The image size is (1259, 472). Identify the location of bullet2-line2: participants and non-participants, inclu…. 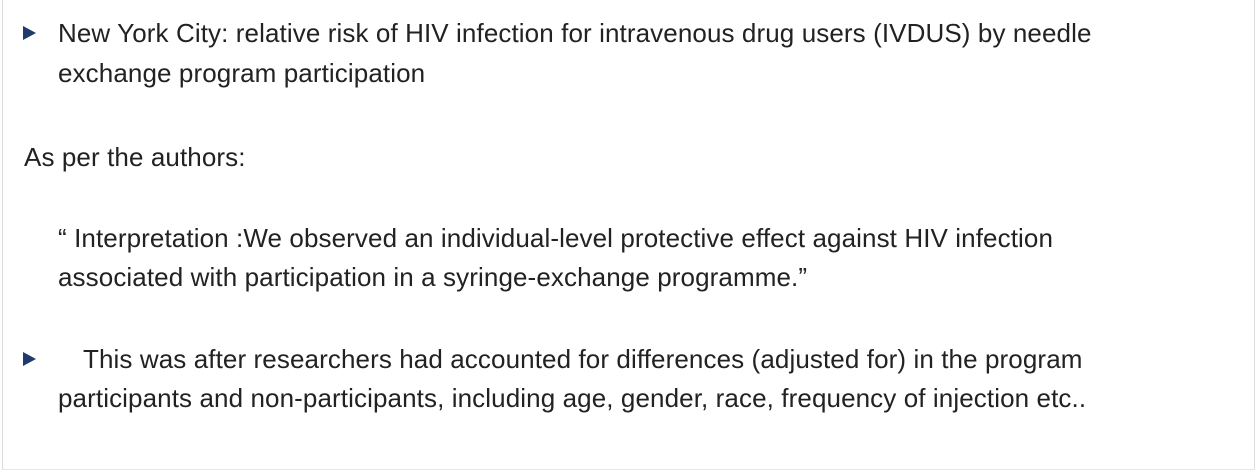
(572, 398).